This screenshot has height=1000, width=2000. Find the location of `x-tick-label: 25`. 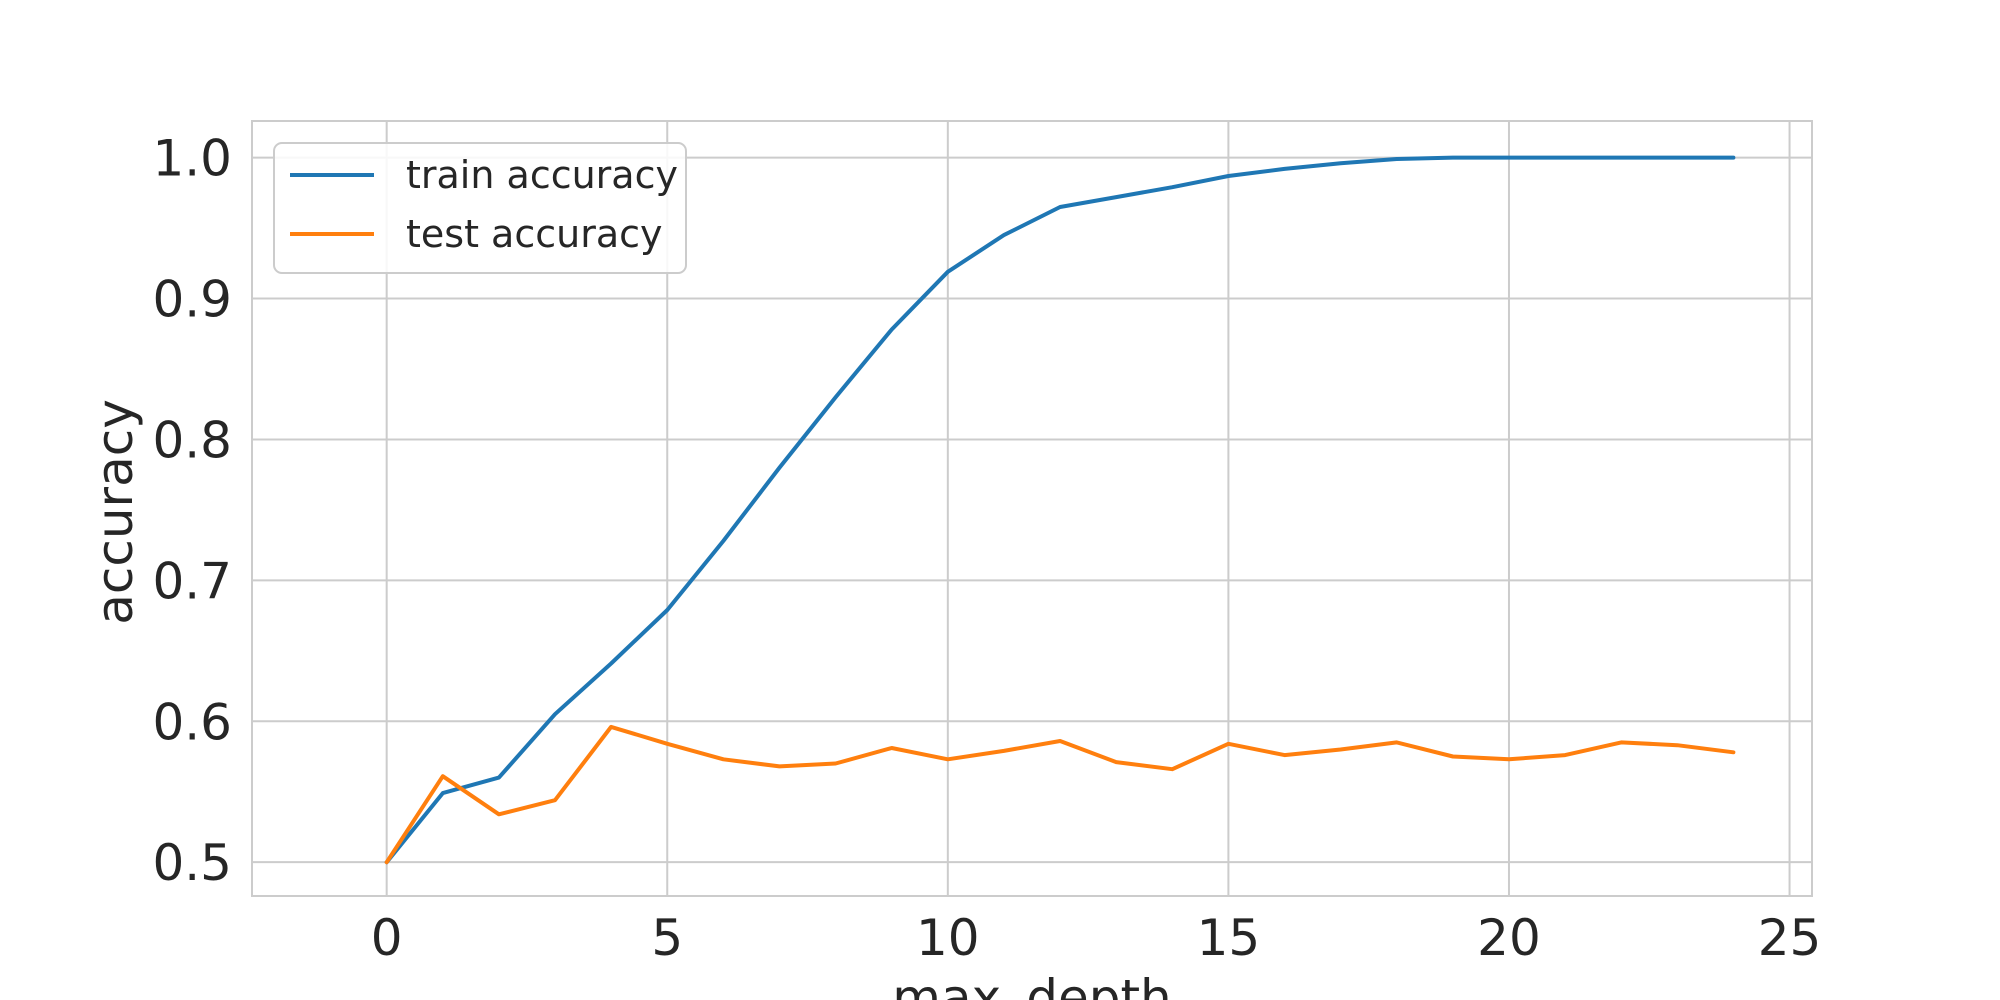

x-tick-label: 25 is located at coordinates (1790, 938).